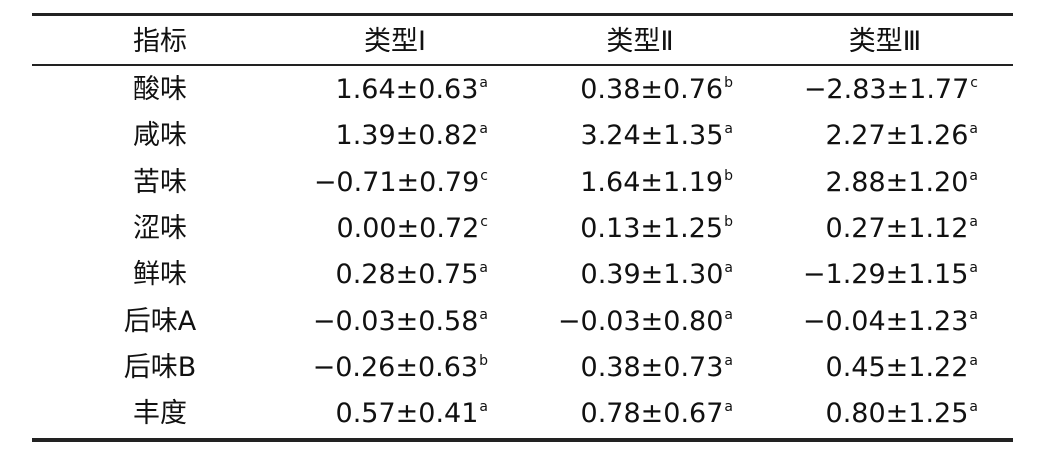 This screenshot has height=460, width=1046. Describe the element at coordinates (640, 321) in the screenshot. I see `value-text: −0.03±0.80` at that location.